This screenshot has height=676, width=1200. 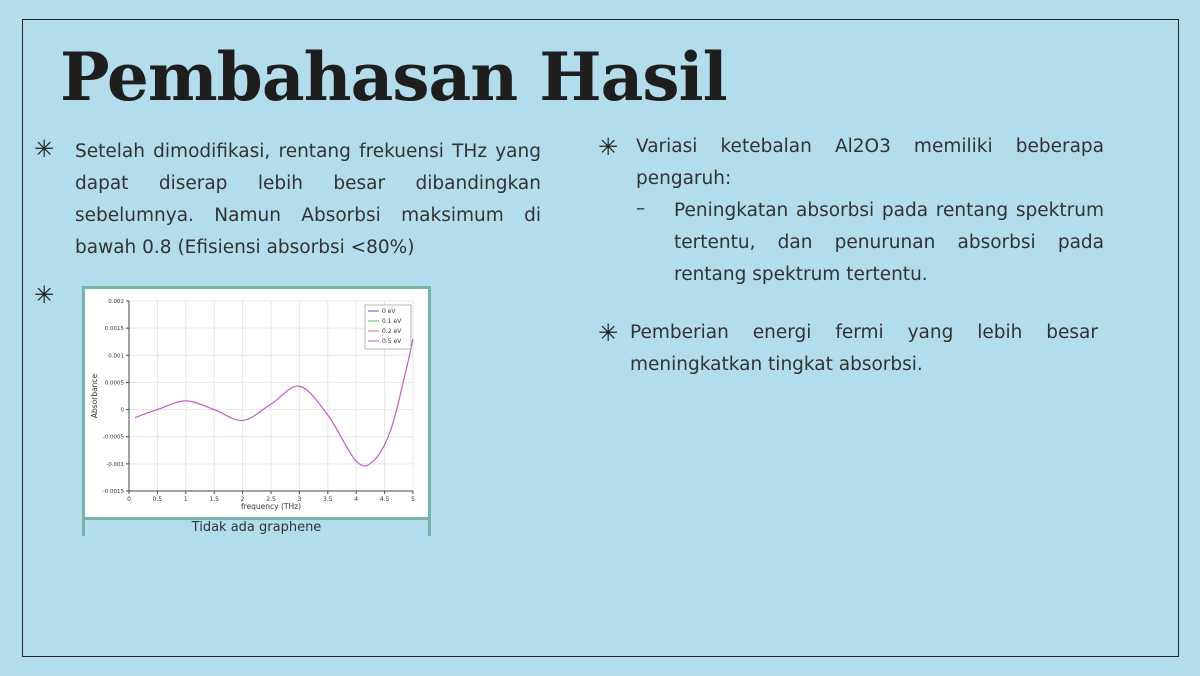 What do you see at coordinates (114, 492) in the screenshot?
I see `y-tick-label: -0.0015` at bounding box center [114, 492].